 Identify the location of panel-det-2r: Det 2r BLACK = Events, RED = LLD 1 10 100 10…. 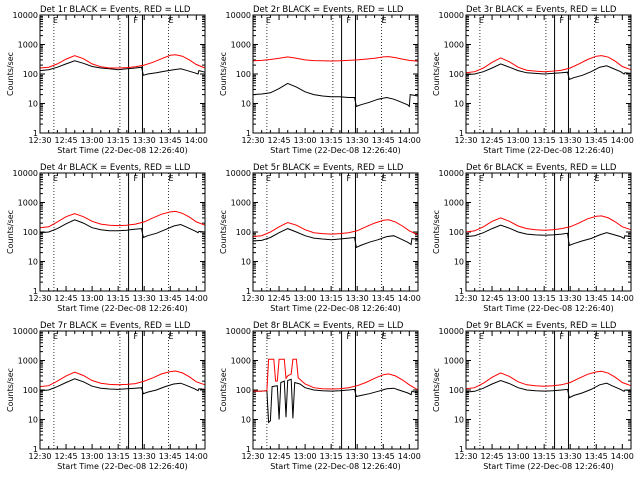
(320, 80).